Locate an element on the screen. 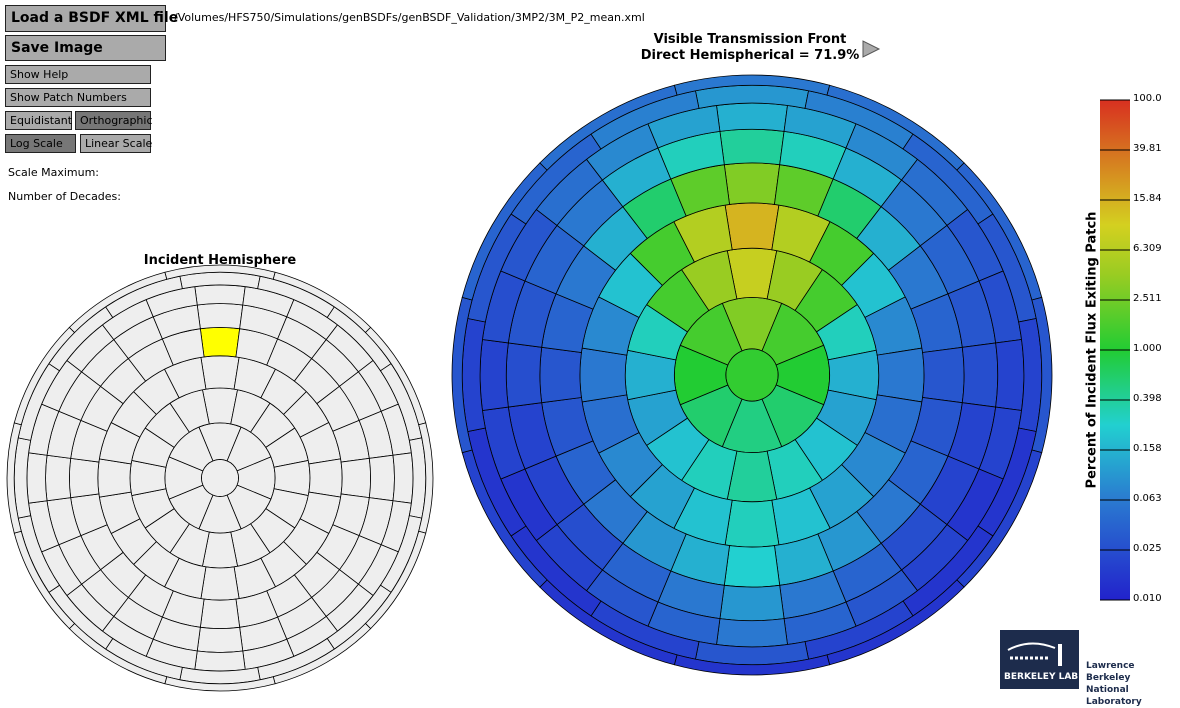  next-play-icon is located at coordinates (871, 49).